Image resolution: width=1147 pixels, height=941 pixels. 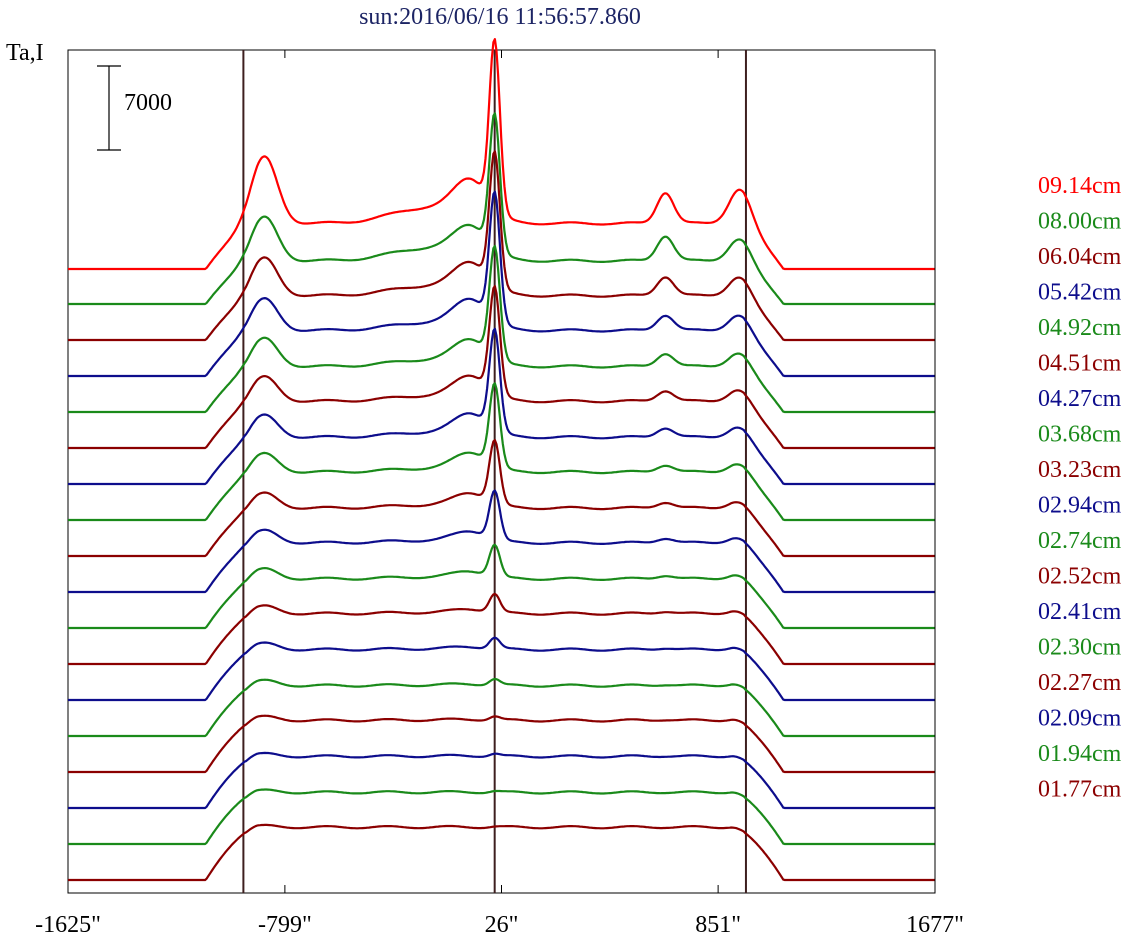 I want to click on x-tick-label: -799", so click(x=285, y=925).